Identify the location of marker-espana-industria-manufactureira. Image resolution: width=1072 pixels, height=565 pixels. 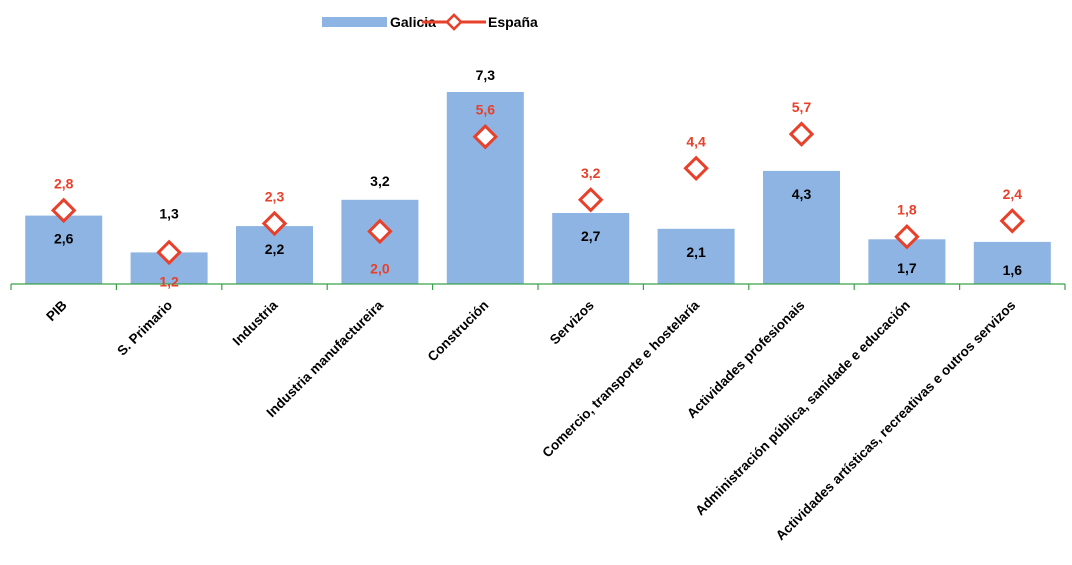
(380, 231).